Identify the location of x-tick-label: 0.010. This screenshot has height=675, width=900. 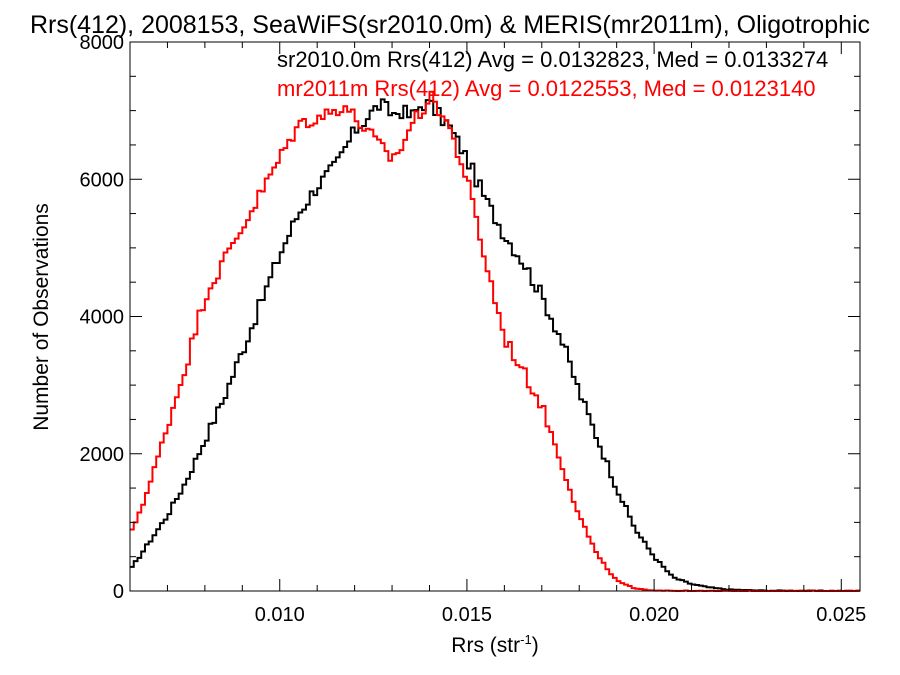
(280, 615).